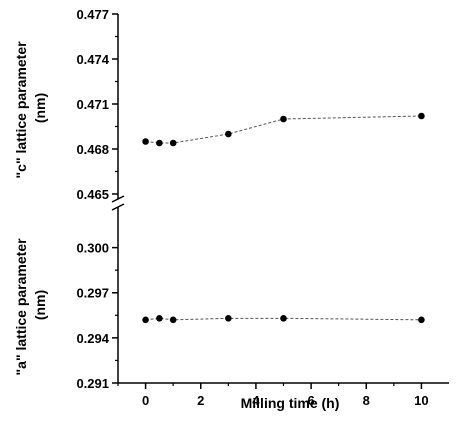 This screenshot has width=474, height=443. What do you see at coordinates (92, 338) in the screenshot?
I see `bottom-y-tick-label: 0.294` at bounding box center [92, 338].